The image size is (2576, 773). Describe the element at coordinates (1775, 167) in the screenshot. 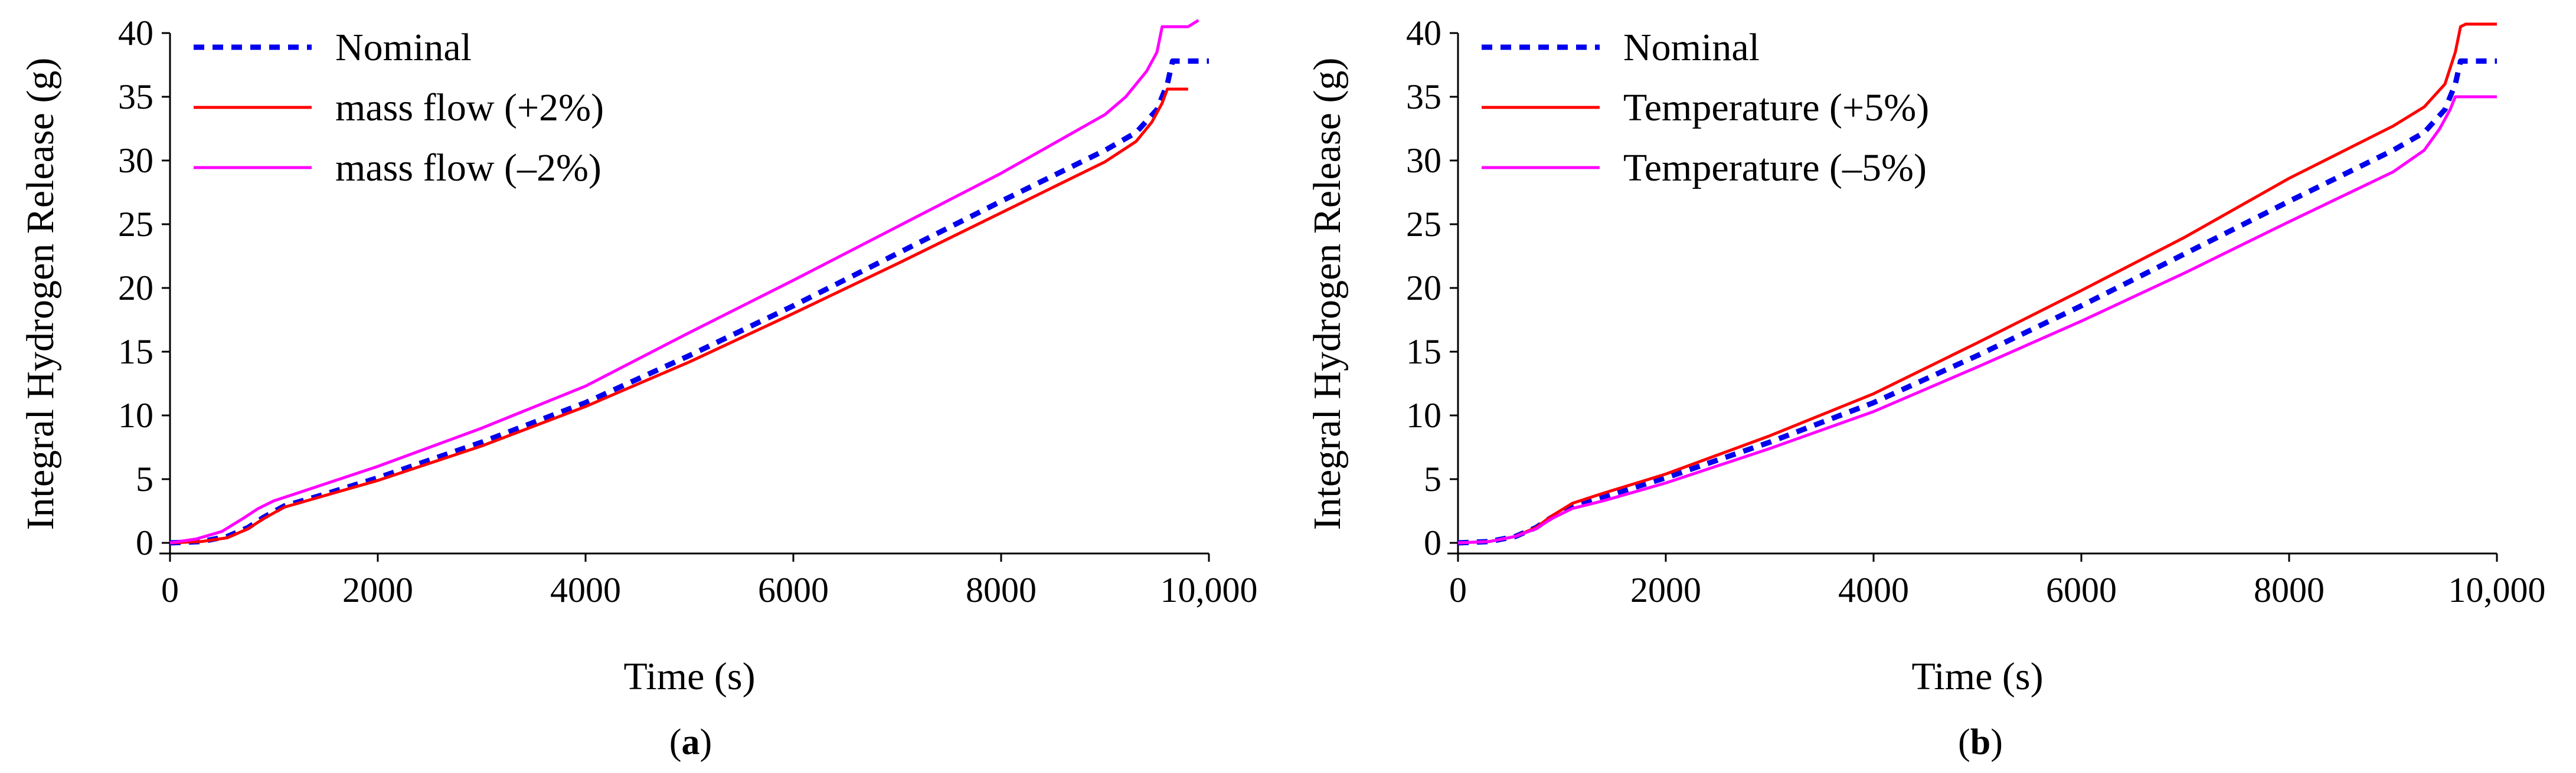

I see `legend-label-3: Temperature (–5%)` at that location.